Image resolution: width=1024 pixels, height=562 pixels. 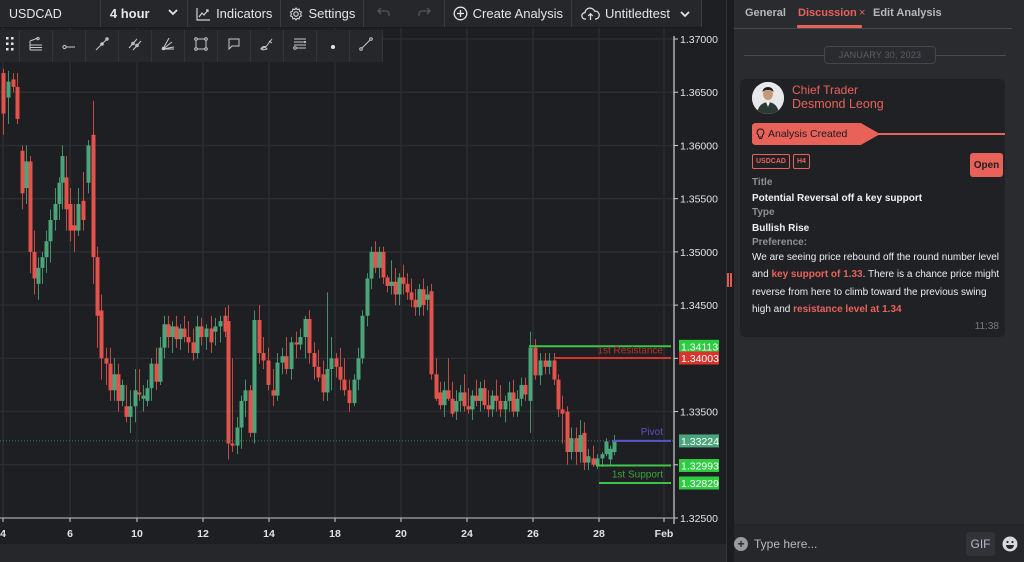 I want to click on horizontal-ray-tool, so click(x=69, y=46).